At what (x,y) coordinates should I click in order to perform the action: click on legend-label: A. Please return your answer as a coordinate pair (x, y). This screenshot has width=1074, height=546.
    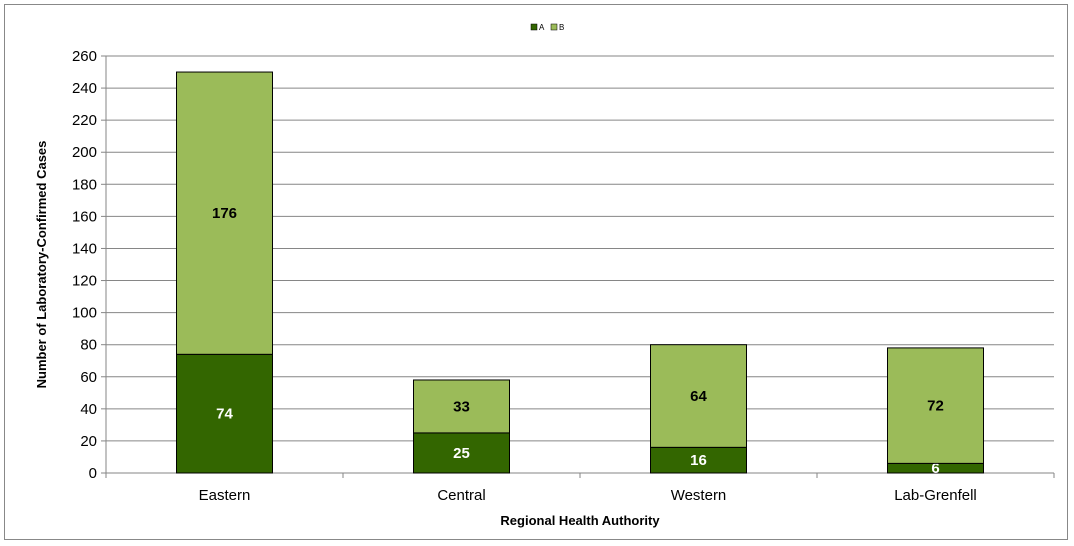
    Looking at the image, I should click on (542, 27).